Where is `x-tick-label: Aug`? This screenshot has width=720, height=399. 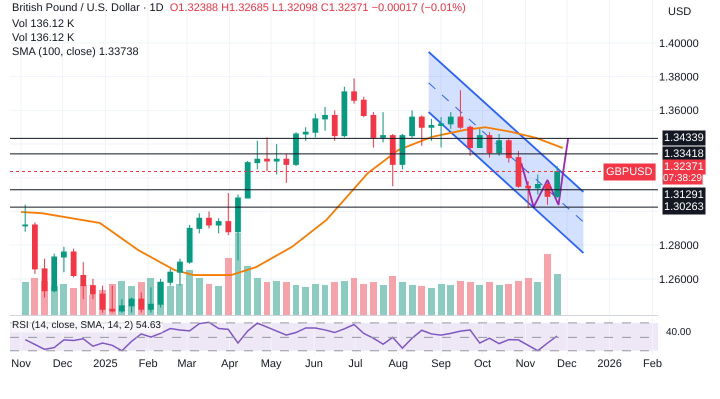 x-tick-label: Aug is located at coordinates (398, 364).